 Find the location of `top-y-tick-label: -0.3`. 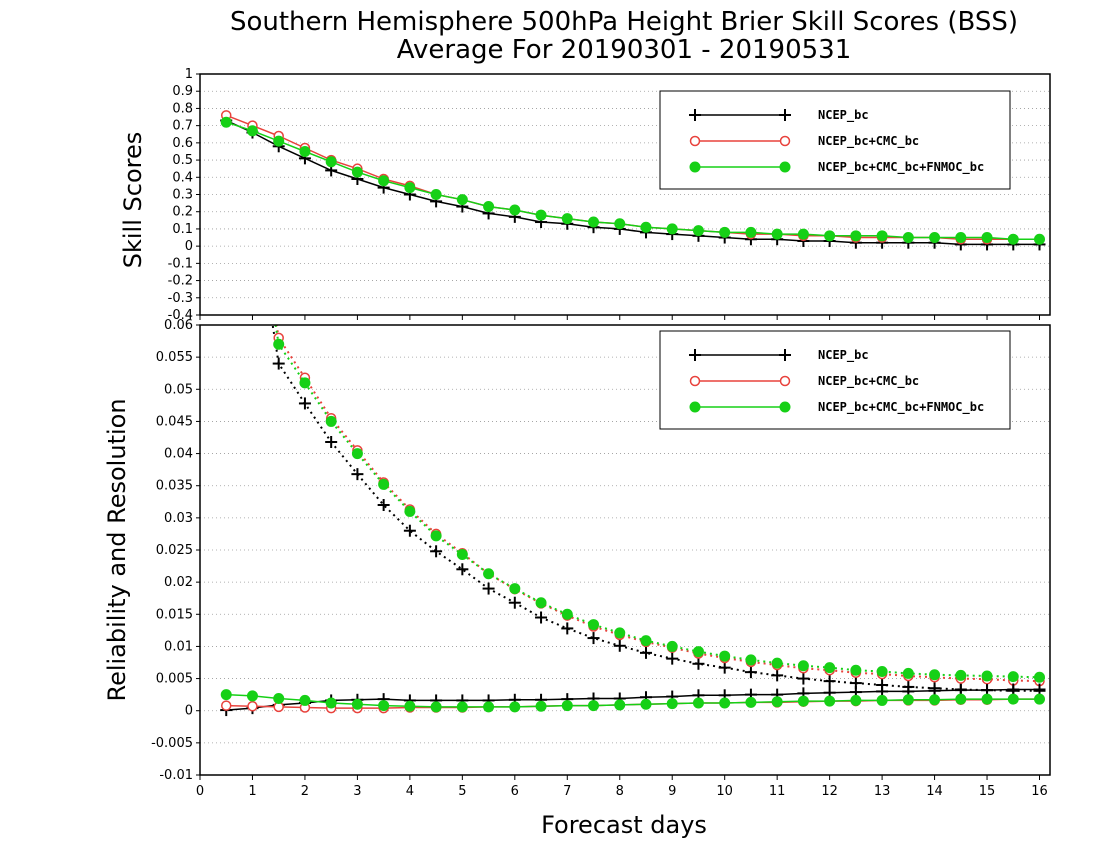

top-y-tick-label: -0.3 is located at coordinates (180, 298).